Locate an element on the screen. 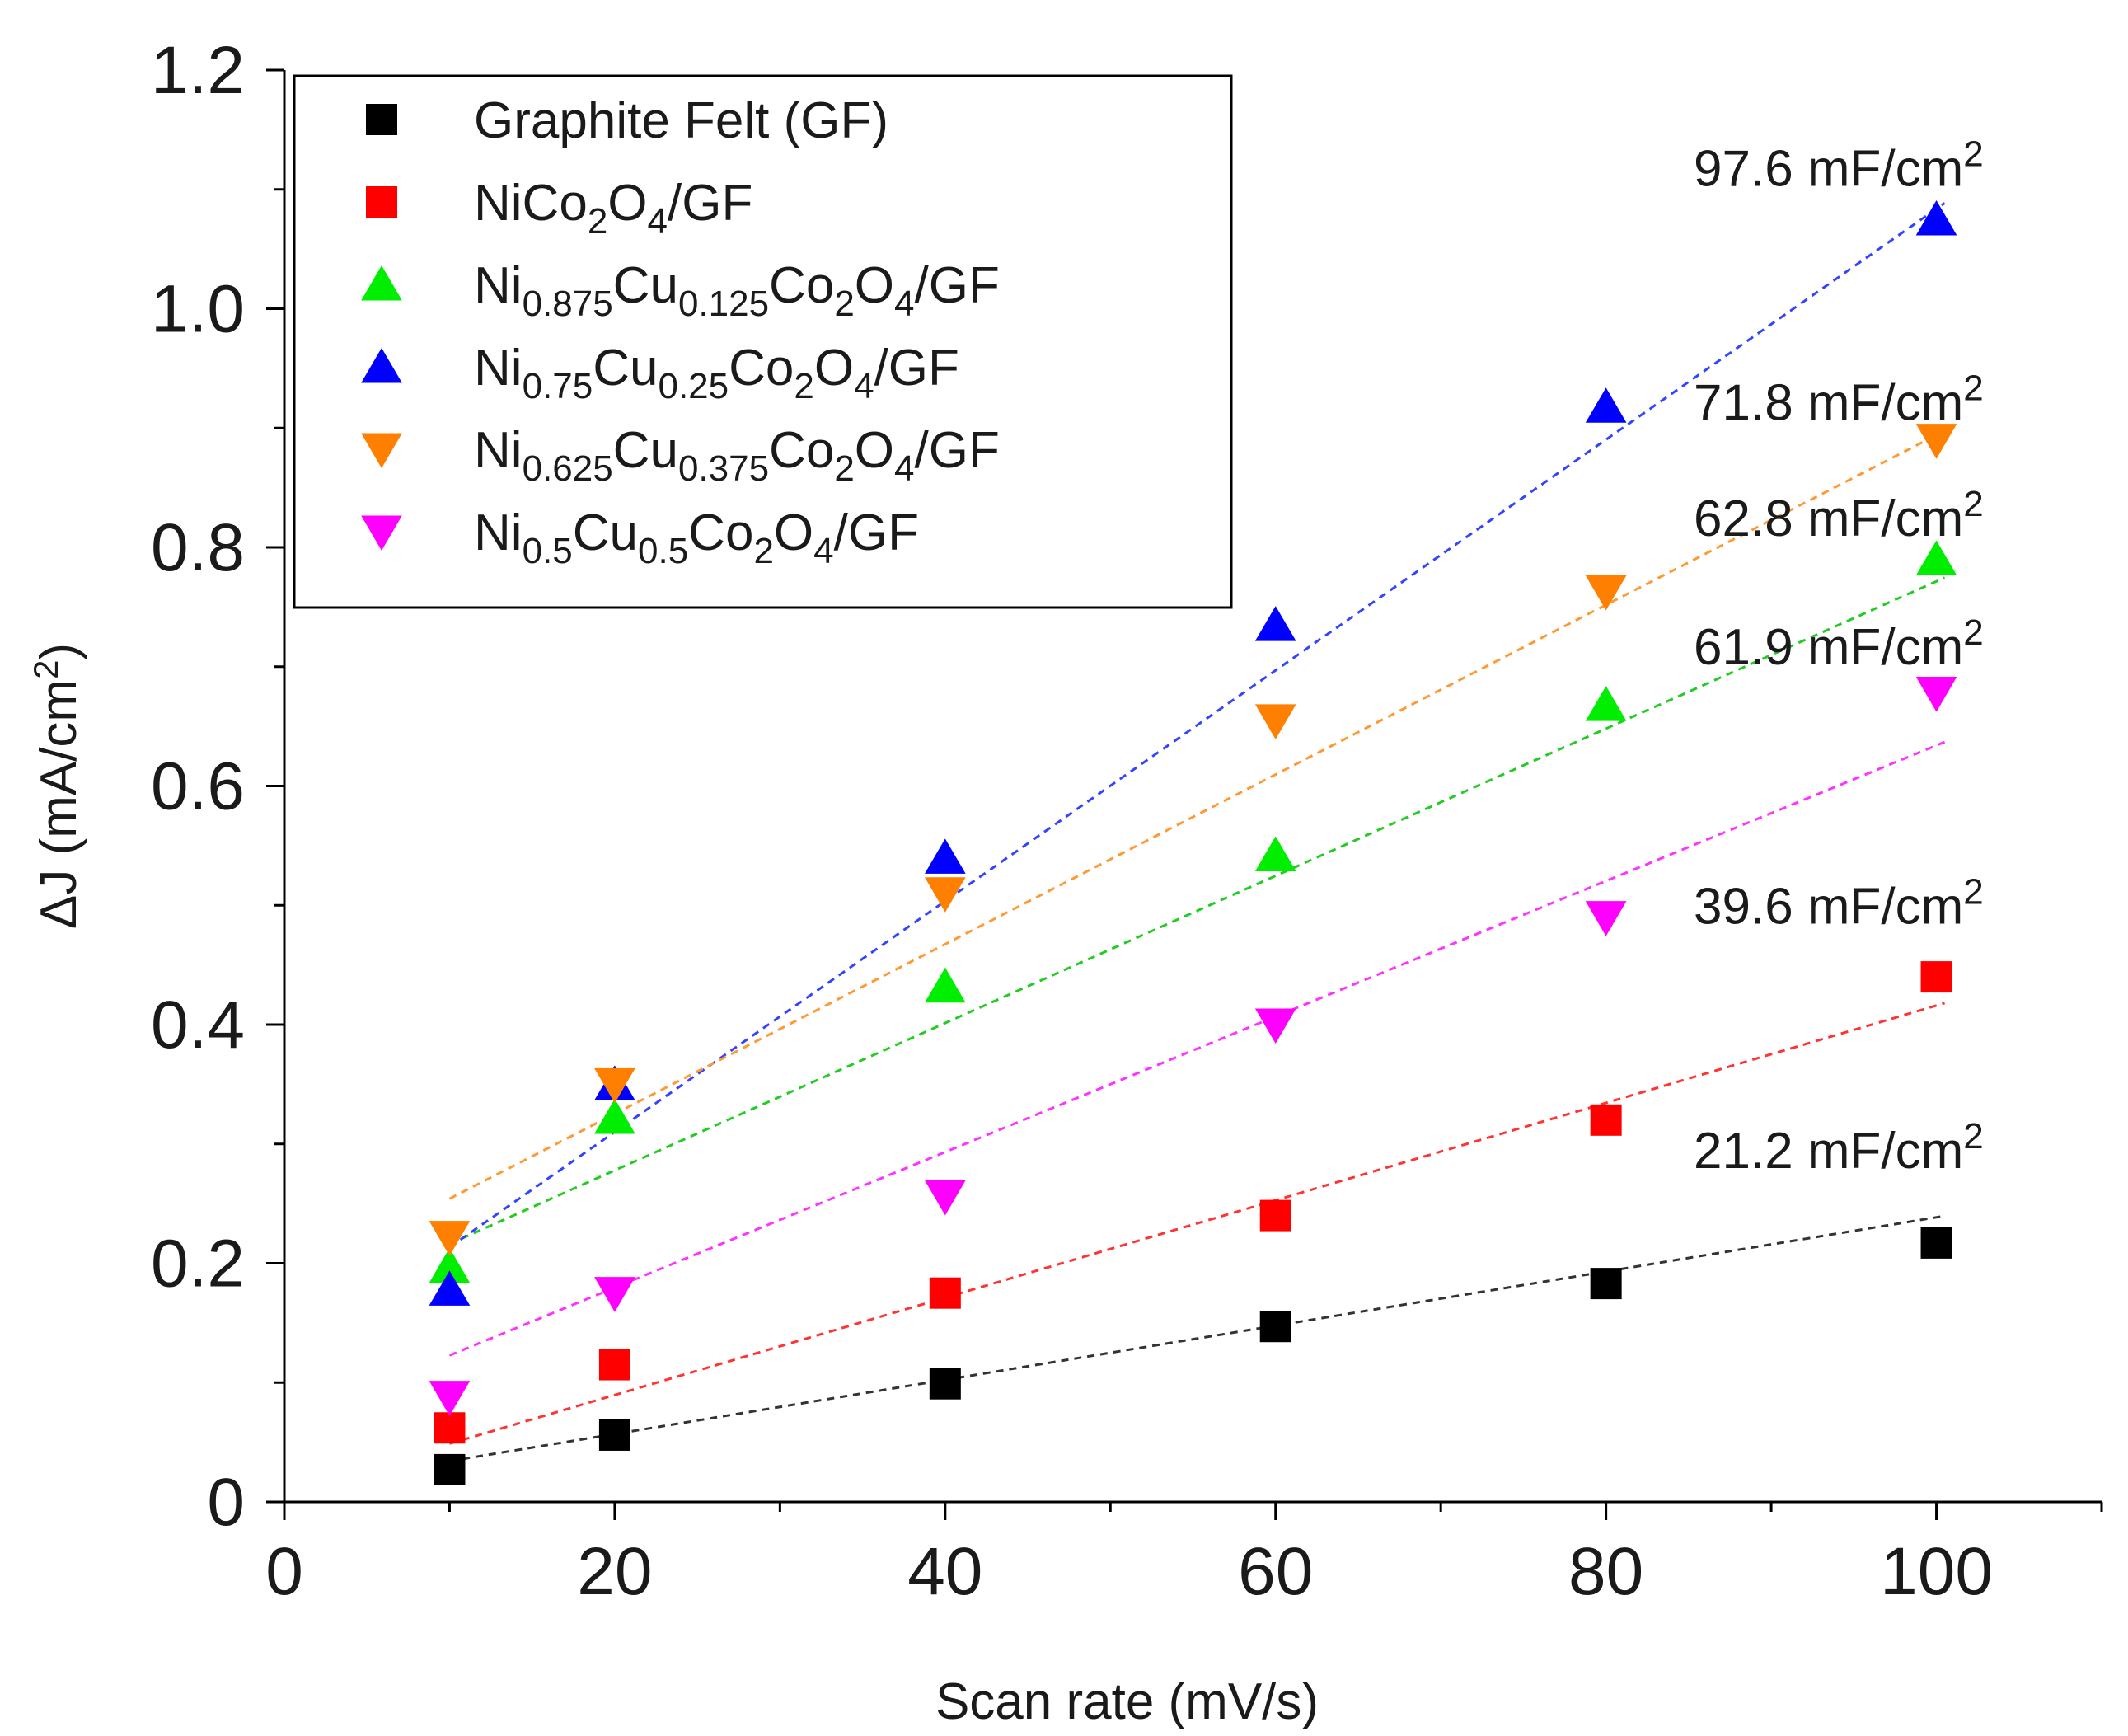 The image size is (2128, 1736). y-axis-title: ΔJ (mA/cm2) is located at coordinates (56, 786).